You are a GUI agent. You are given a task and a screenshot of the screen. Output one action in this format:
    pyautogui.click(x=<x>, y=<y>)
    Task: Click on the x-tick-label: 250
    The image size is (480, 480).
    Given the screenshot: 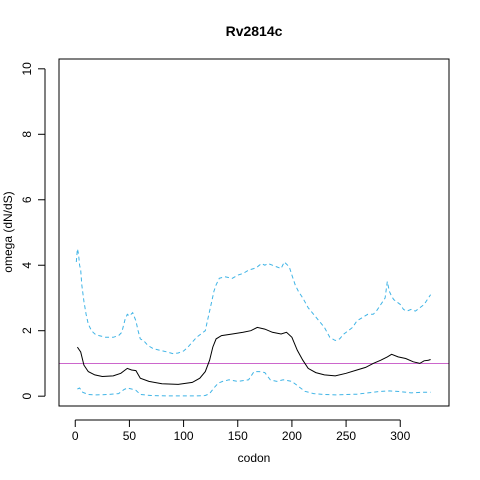 What is the action you would take?
    pyautogui.click(x=346, y=436)
    